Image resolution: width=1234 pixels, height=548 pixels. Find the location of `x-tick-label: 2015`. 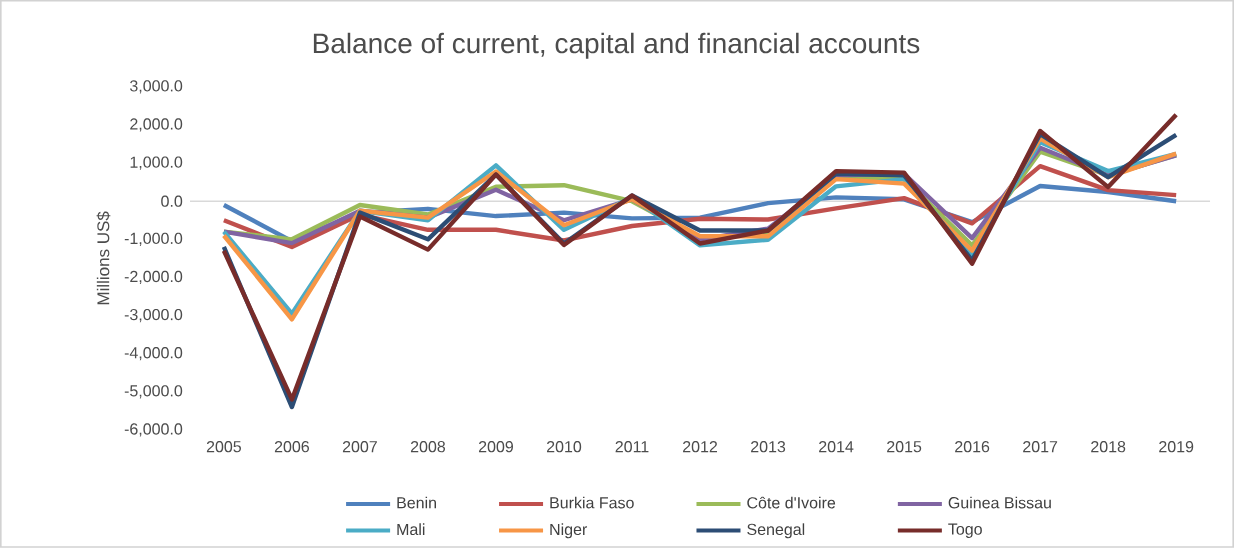

x-tick-label: 2015 is located at coordinates (904, 447).